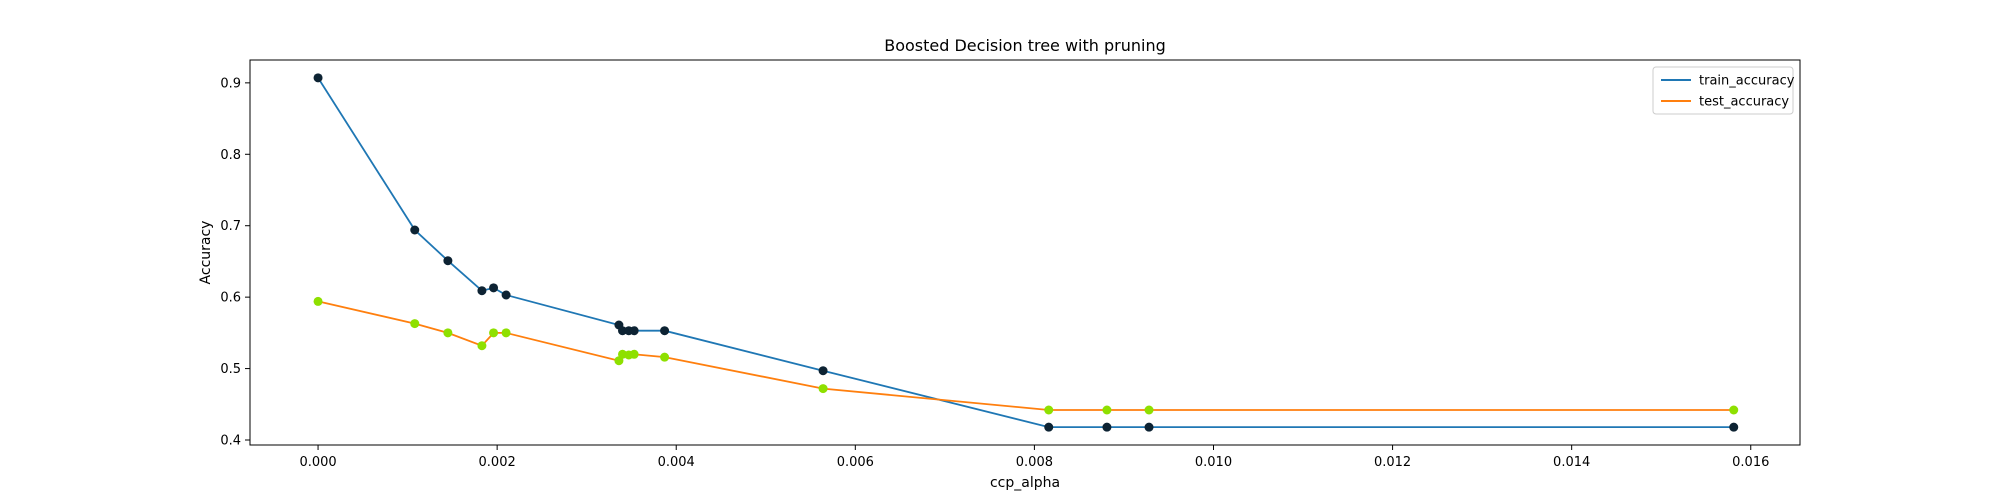 The width and height of the screenshot is (2000, 500). I want to click on chart-title: Boosted Decision tree with pruning, so click(1025, 45).